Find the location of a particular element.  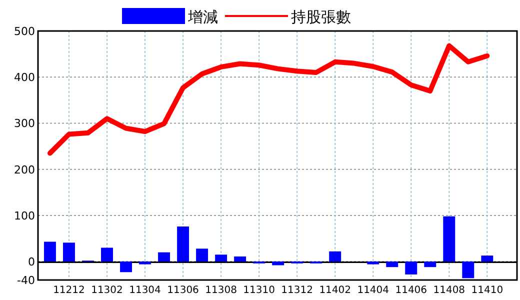

legend-label: 持股張數 is located at coordinates (321, 17).